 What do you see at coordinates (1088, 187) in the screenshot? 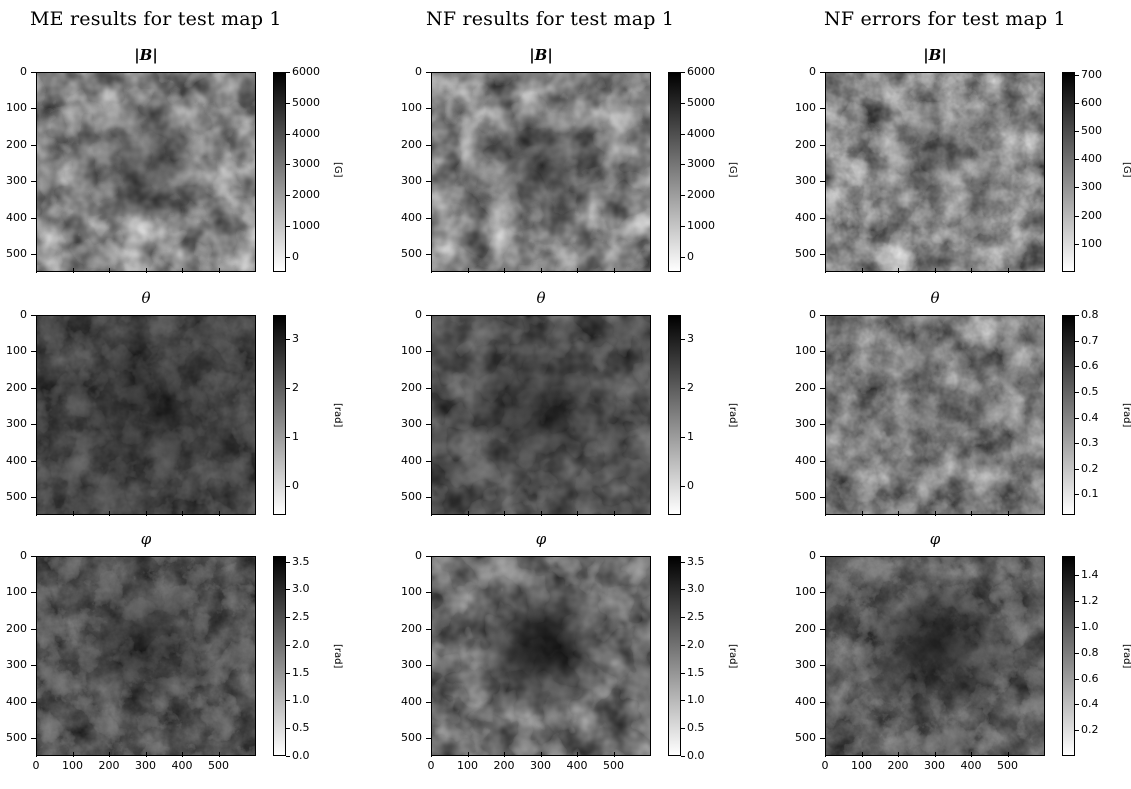
I see `colorbar-tick-label: 300` at bounding box center [1088, 187].